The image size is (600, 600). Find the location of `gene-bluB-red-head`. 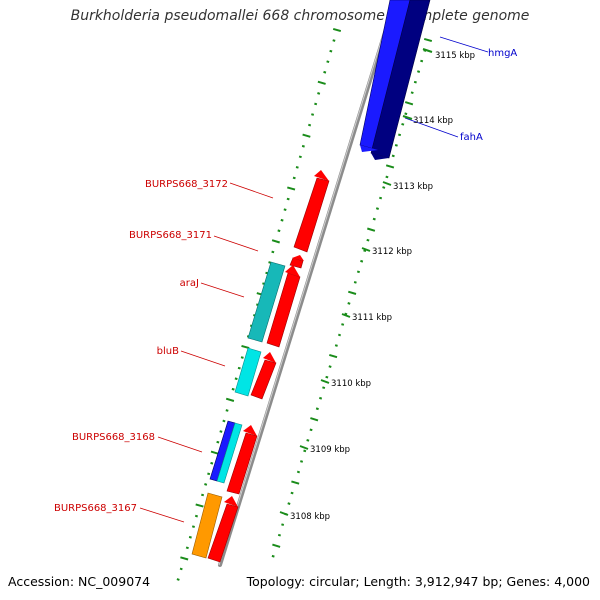

gene-bluB-red-head is located at coordinates (269, 357).